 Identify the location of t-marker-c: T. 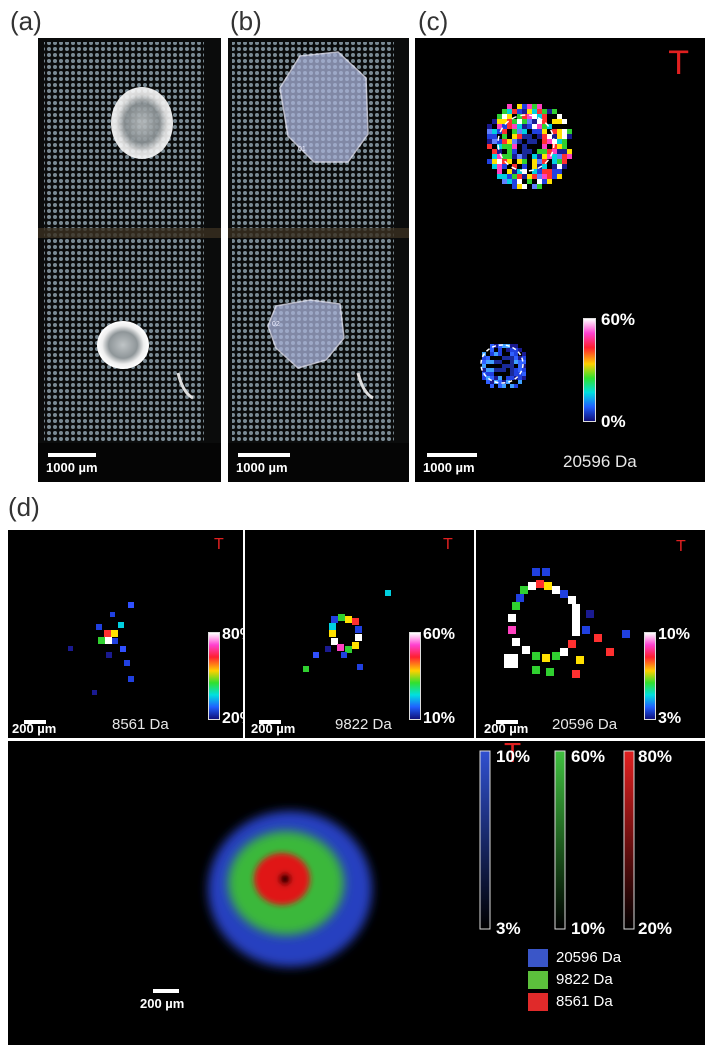
(678, 63).